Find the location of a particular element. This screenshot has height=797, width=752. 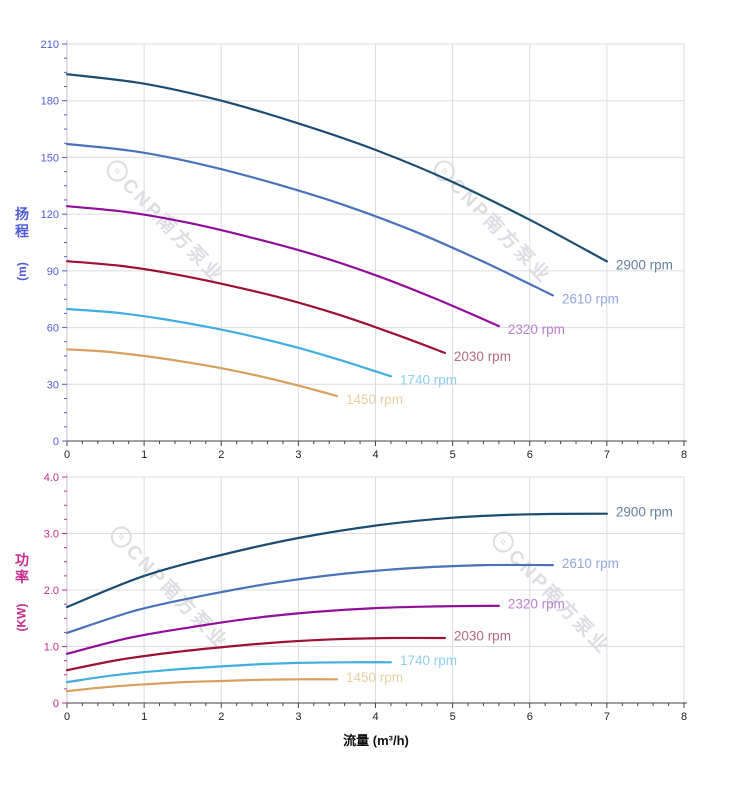

power-chart-curve-1740rpm is located at coordinates (228, 672).